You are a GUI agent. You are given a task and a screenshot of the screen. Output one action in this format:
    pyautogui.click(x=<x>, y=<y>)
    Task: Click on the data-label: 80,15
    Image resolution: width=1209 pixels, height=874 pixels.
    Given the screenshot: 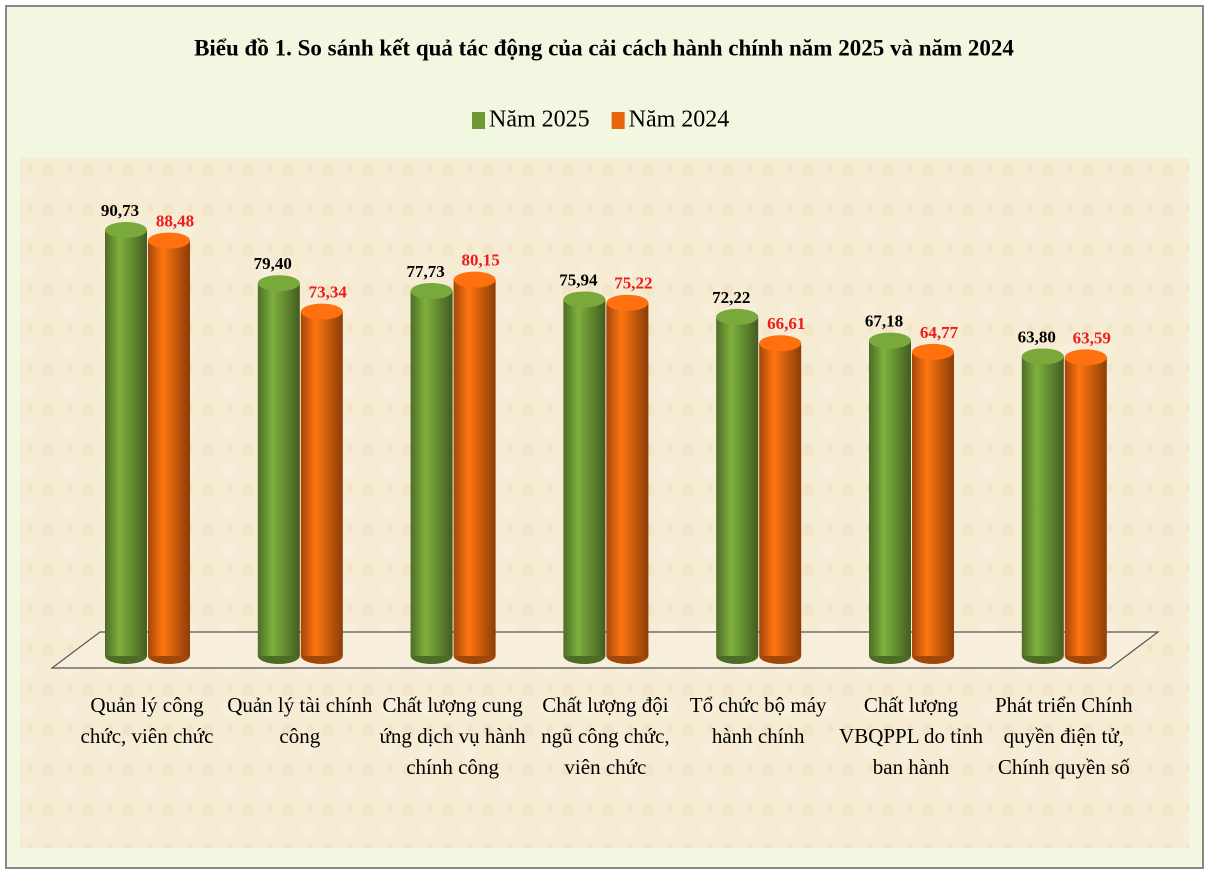 What is the action you would take?
    pyautogui.click(x=480, y=260)
    